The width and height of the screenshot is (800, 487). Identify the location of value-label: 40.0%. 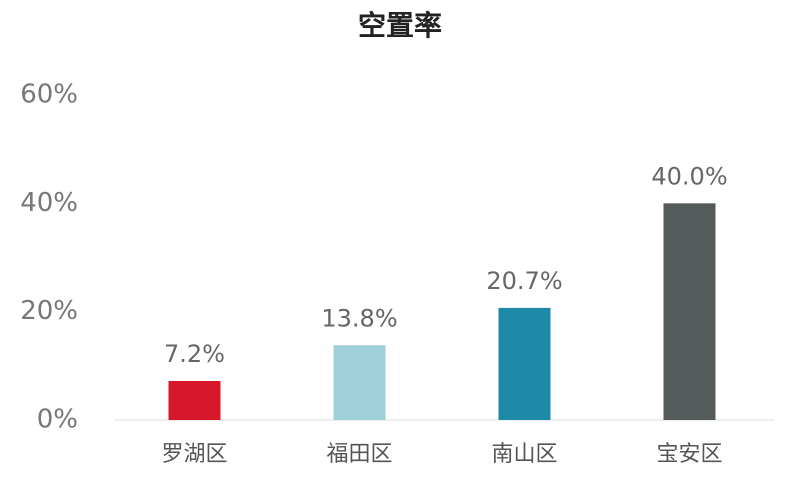
(689, 176).